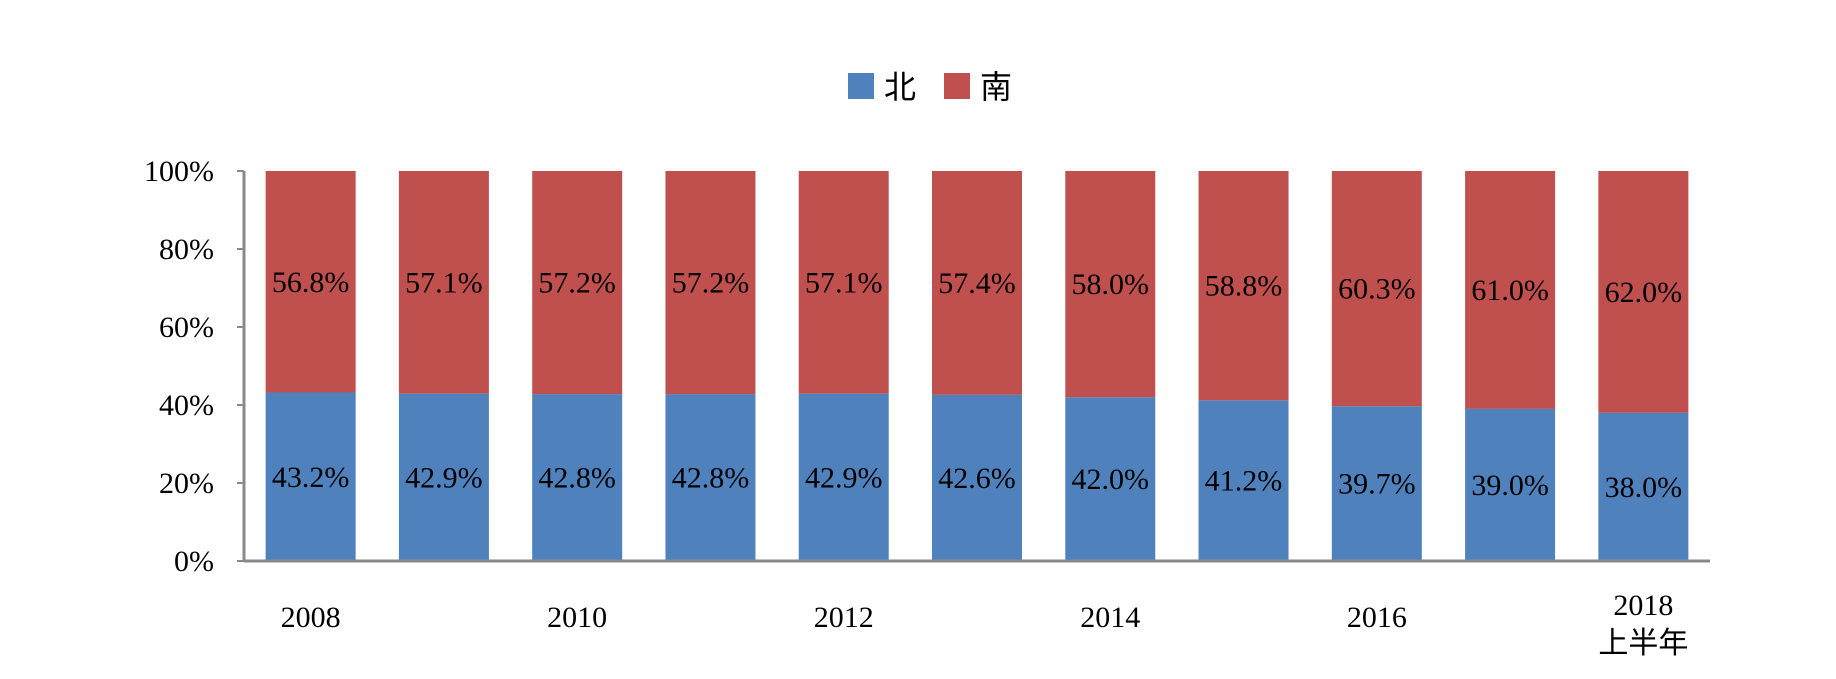 Image resolution: width=1836 pixels, height=679 pixels. I want to click on bar-south-2014, so click(1110, 284).